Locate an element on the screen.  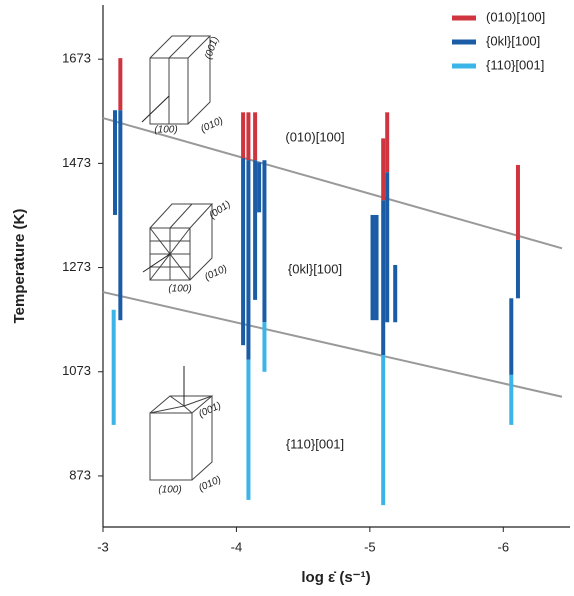
sketch-top is located at coordinates (176, 80).